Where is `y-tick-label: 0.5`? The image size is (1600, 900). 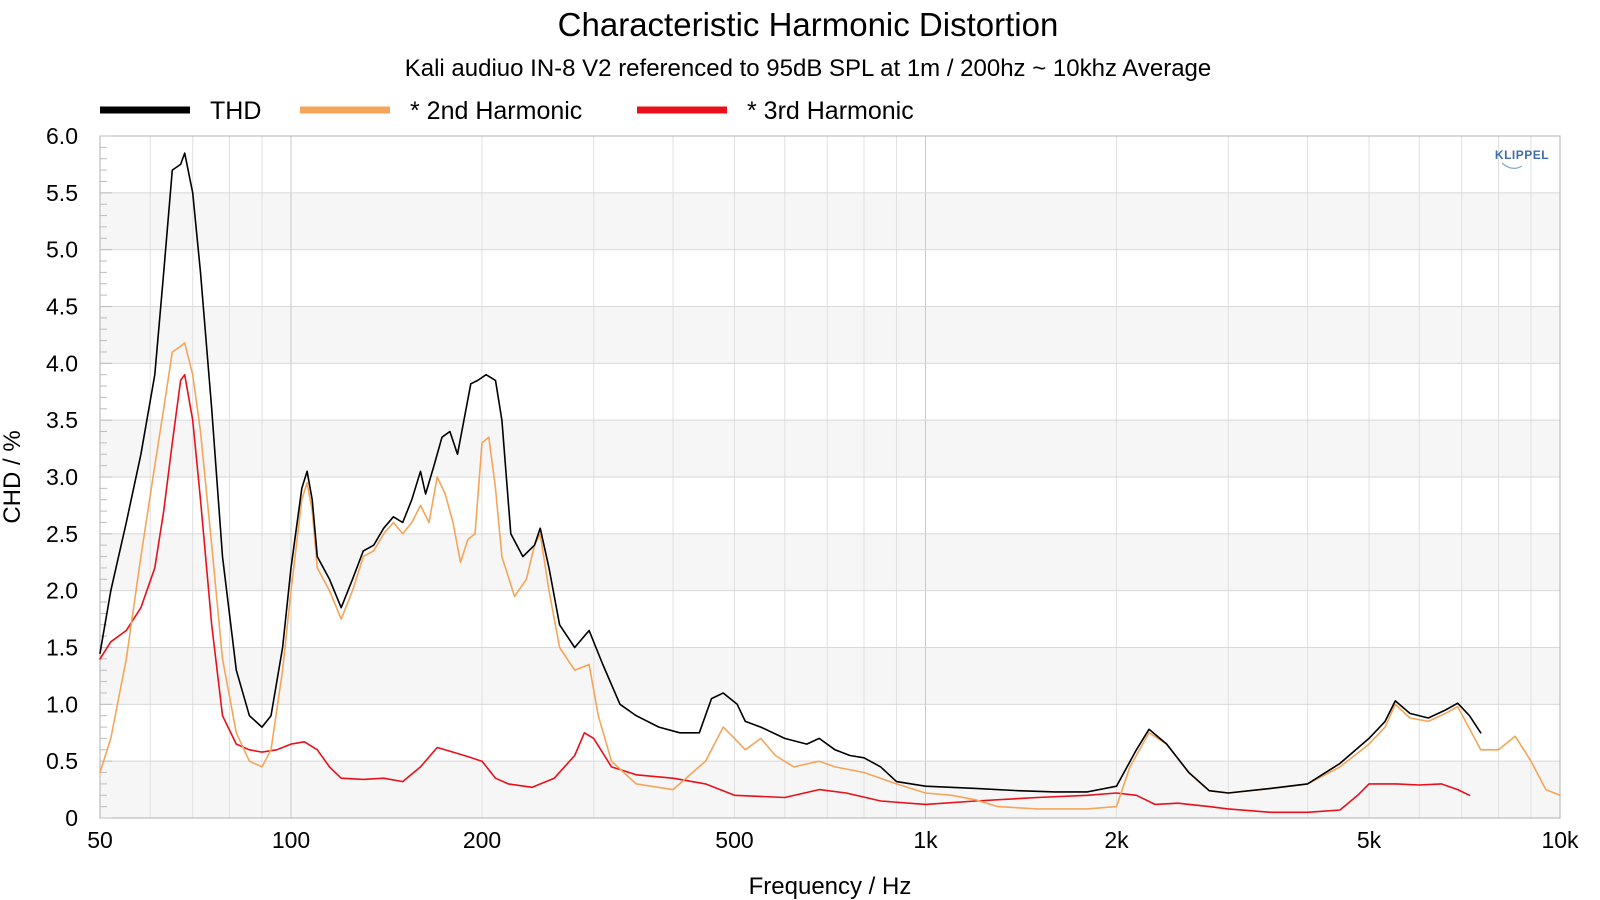 y-tick-label: 0.5 is located at coordinates (62, 761).